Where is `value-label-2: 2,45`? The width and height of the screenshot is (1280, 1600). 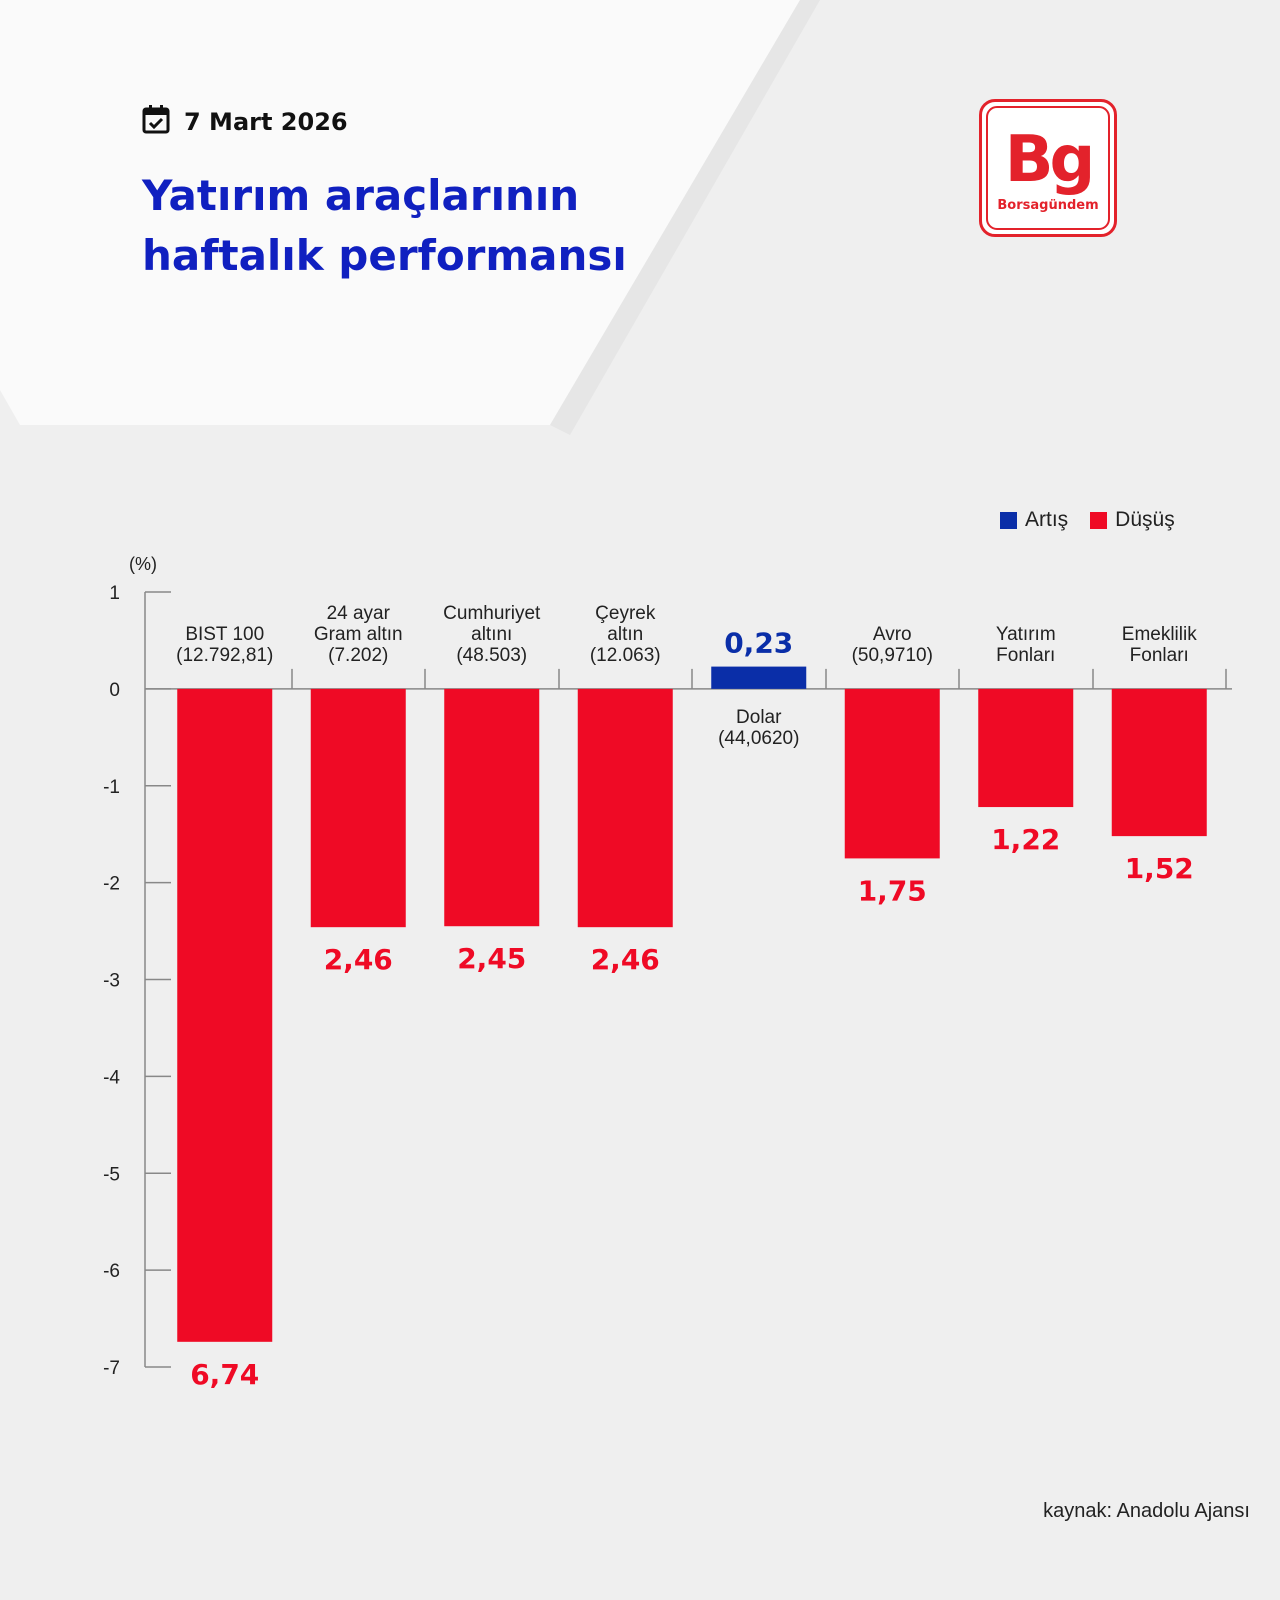 value-label-2: 2,45 is located at coordinates (491, 958).